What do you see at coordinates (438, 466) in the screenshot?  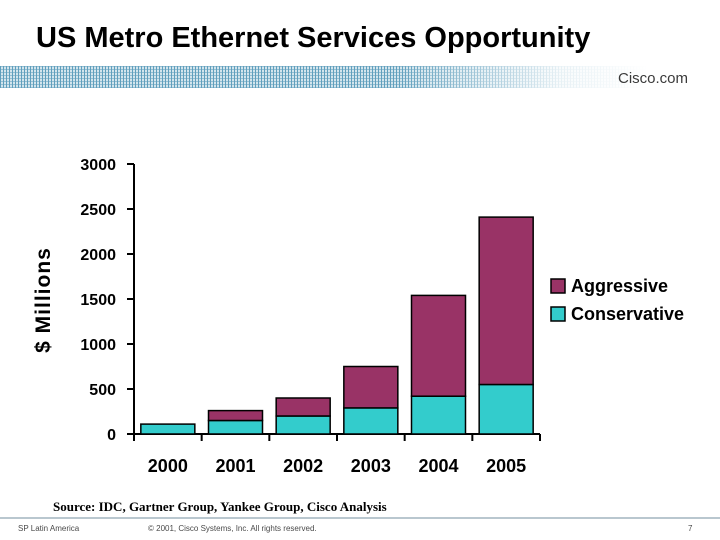 I see `x-tick-label: 2004` at bounding box center [438, 466].